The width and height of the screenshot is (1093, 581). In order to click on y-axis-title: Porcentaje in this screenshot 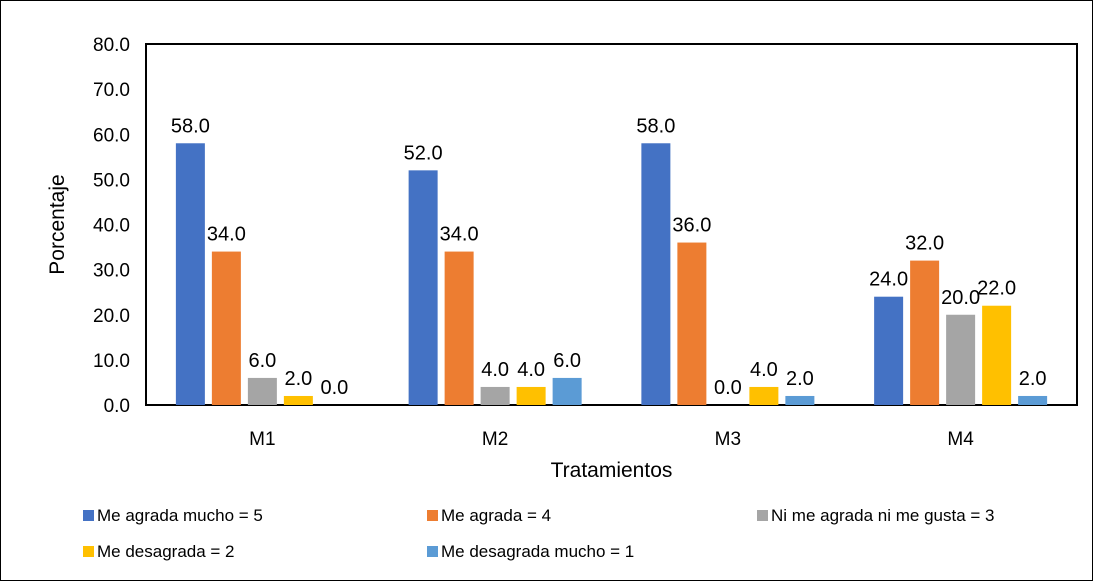, I will do `click(57, 224)`.